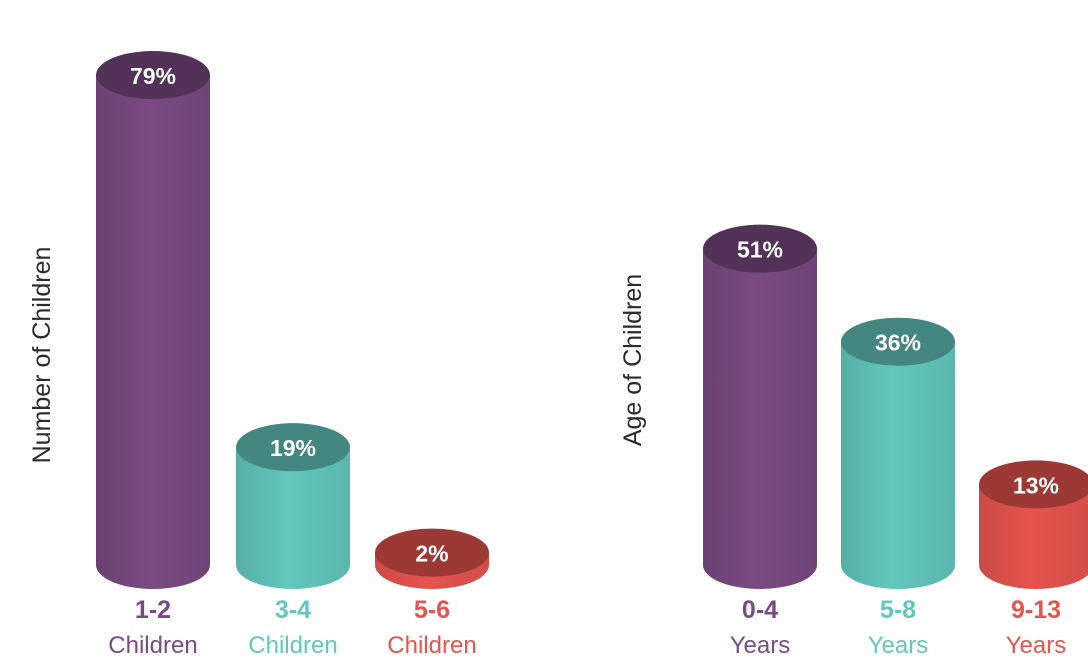 This screenshot has width=1088, height=665. I want to click on bar-value-label-1-0: 51%, so click(760, 250).